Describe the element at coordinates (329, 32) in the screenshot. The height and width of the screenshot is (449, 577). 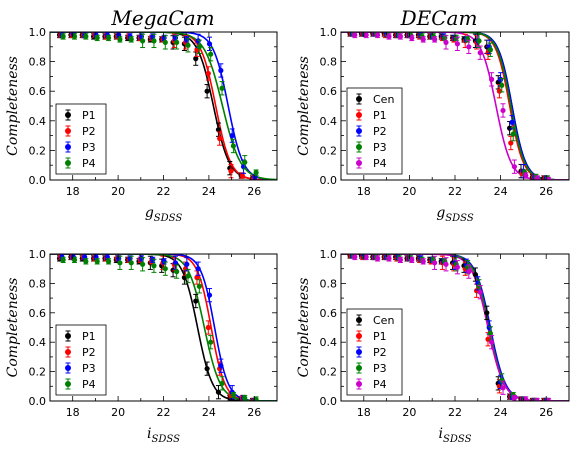
I see `y-tick-label: 1.0` at that location.